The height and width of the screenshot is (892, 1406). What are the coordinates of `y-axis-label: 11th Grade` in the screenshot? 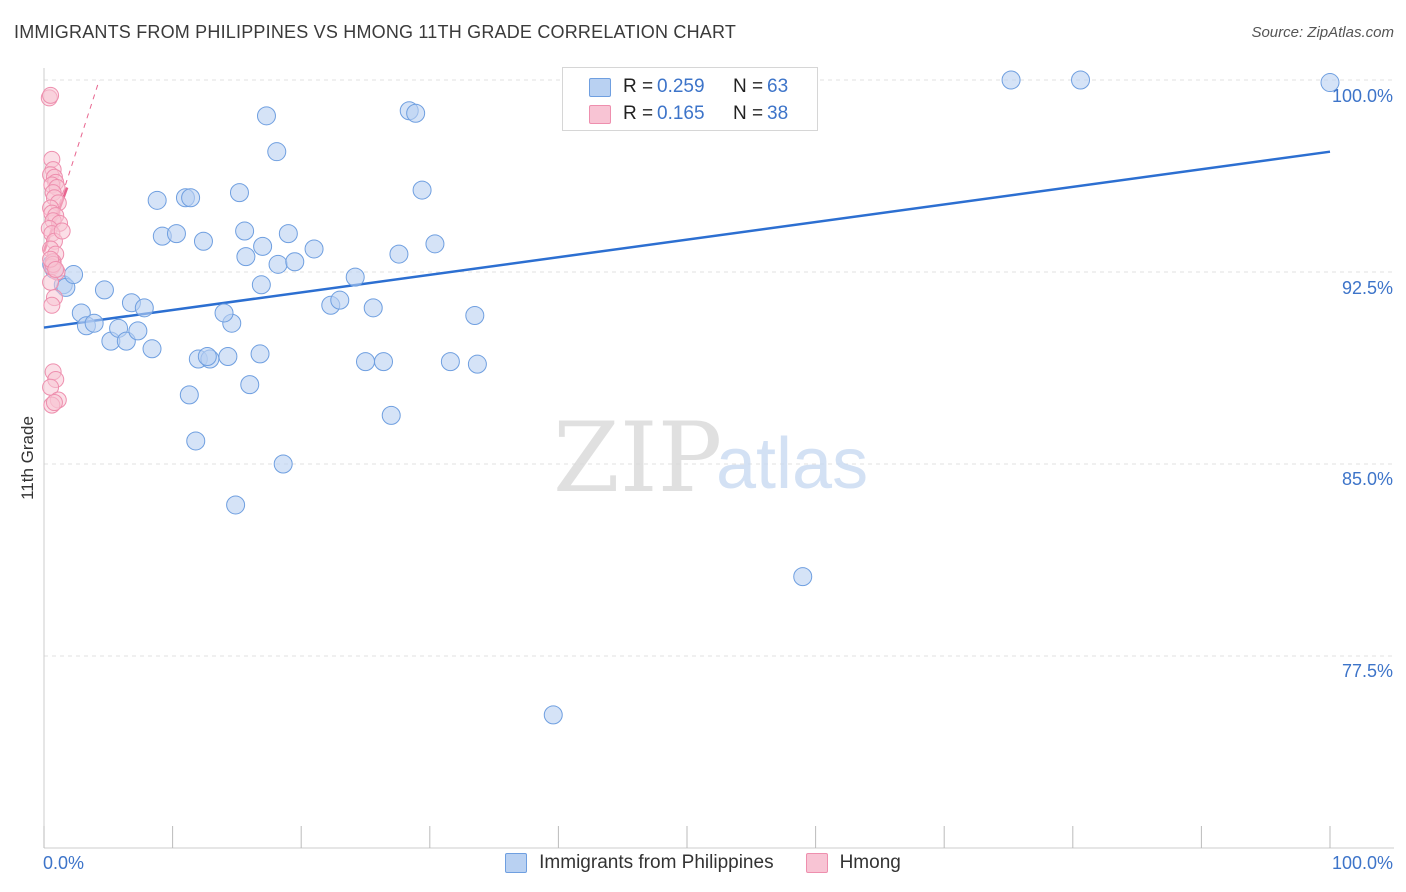 It's located at (27, 458).